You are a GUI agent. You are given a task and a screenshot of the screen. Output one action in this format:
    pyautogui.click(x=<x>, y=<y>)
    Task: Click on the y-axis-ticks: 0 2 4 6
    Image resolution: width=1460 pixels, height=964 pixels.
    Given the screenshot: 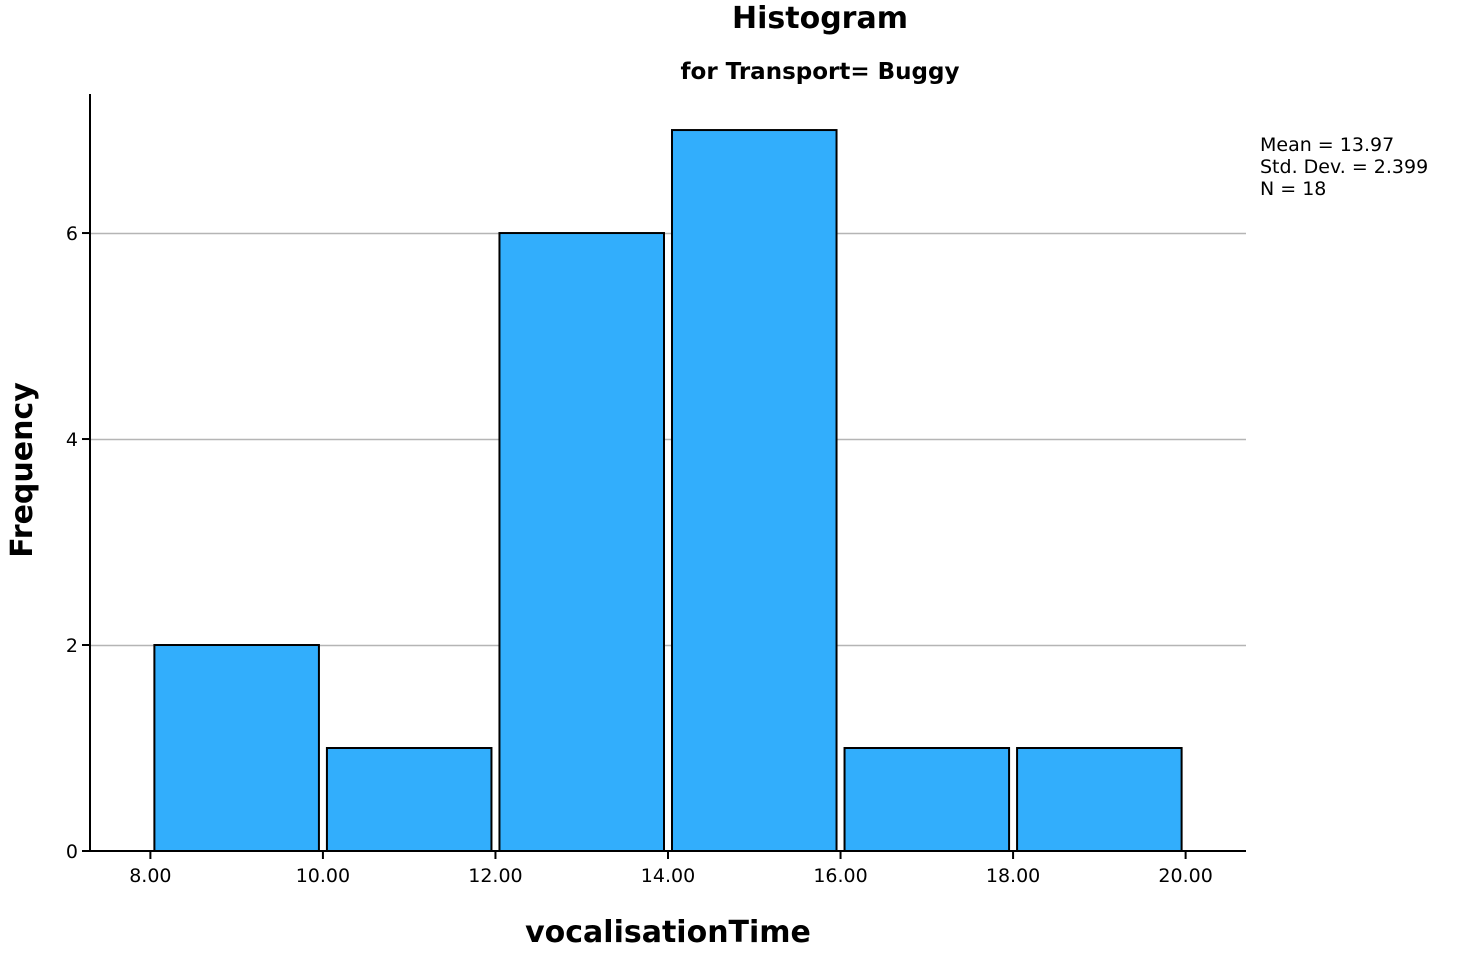 What is the action you would take?
    pyautogui.click(x=78, y=543)
    